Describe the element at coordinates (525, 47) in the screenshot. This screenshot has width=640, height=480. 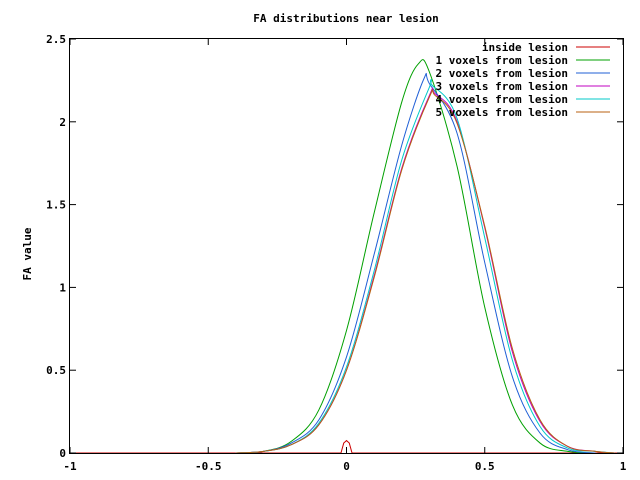
I see `legend-label: inside lesion` at that location.